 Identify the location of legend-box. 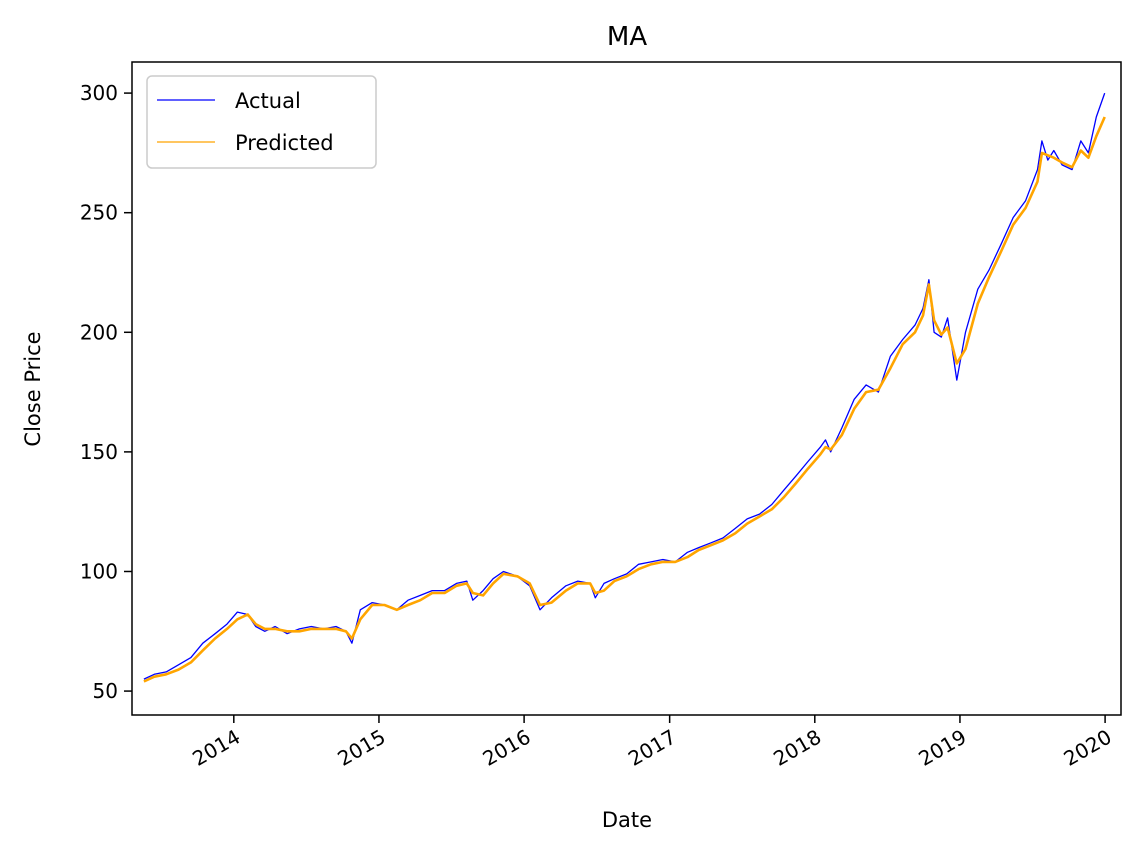
(261, 122).